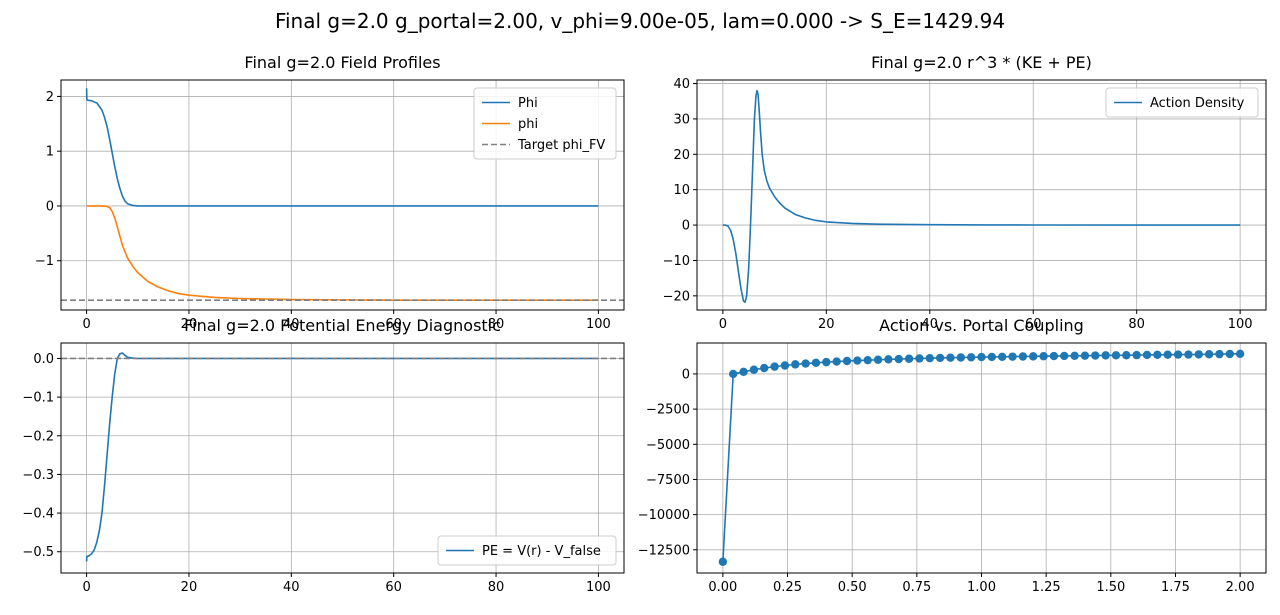  What do you see at coordinates (561, 145) in the screenshot?
I see `legend-label: Target phi_FV` at bounding box center [561, 145].